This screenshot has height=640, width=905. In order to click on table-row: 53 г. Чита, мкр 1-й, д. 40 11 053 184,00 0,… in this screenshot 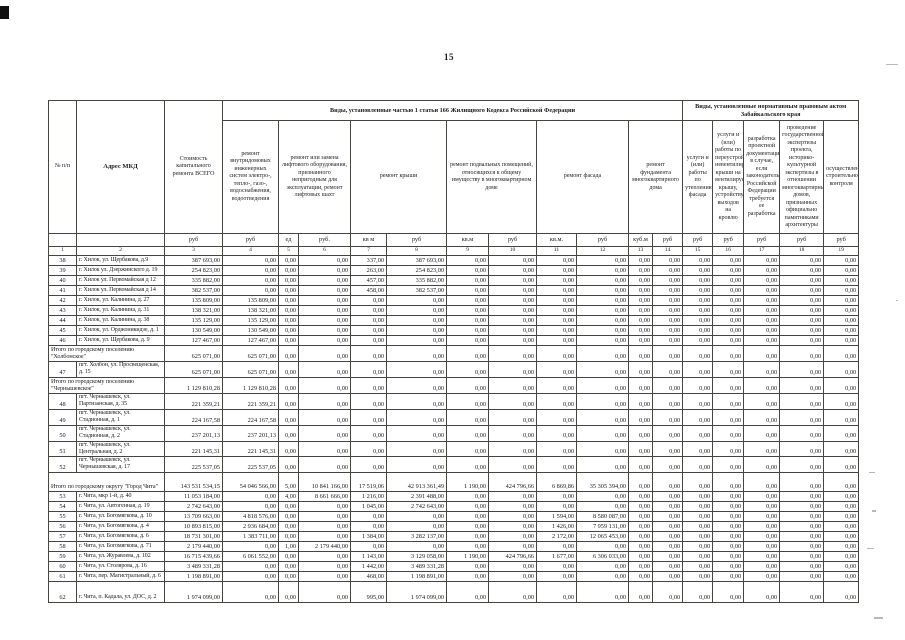, I will do `click(454, 497)`.